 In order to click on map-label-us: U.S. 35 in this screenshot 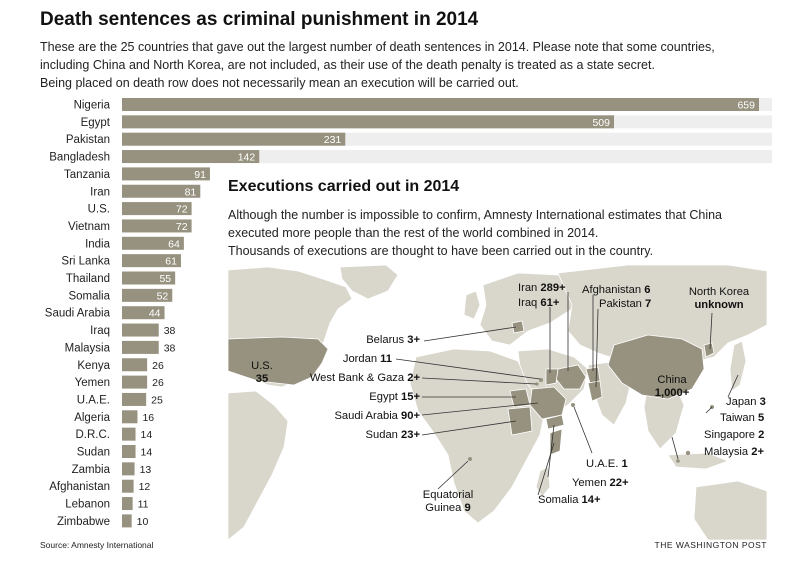, I will do `click(262, 372)`.